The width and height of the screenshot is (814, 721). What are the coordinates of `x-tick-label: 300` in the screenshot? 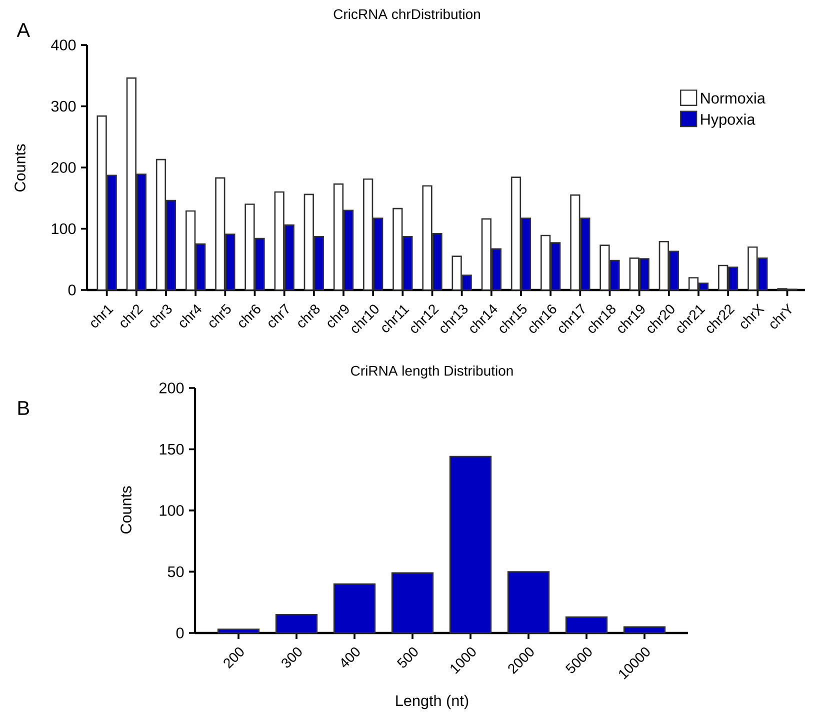 It's located at (292, 657).